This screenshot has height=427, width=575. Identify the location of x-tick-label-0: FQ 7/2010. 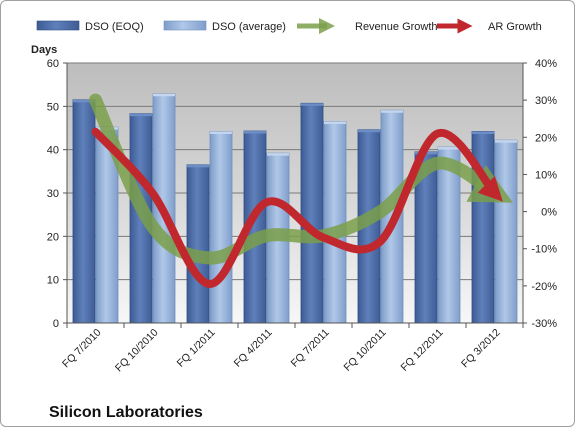
(82, 349).